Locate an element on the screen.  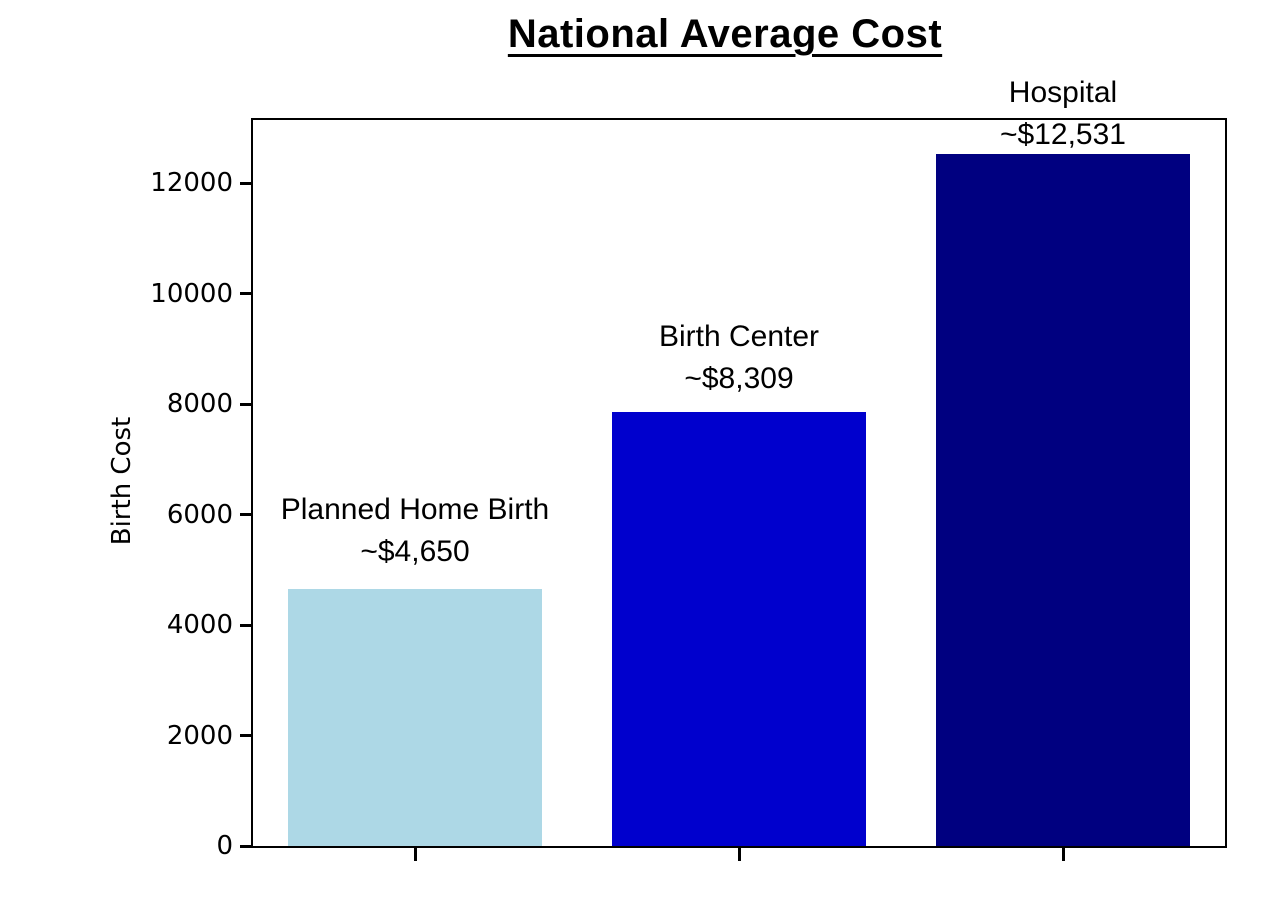
bar-category-label: Birth Center is located at coordinates (739, 336).